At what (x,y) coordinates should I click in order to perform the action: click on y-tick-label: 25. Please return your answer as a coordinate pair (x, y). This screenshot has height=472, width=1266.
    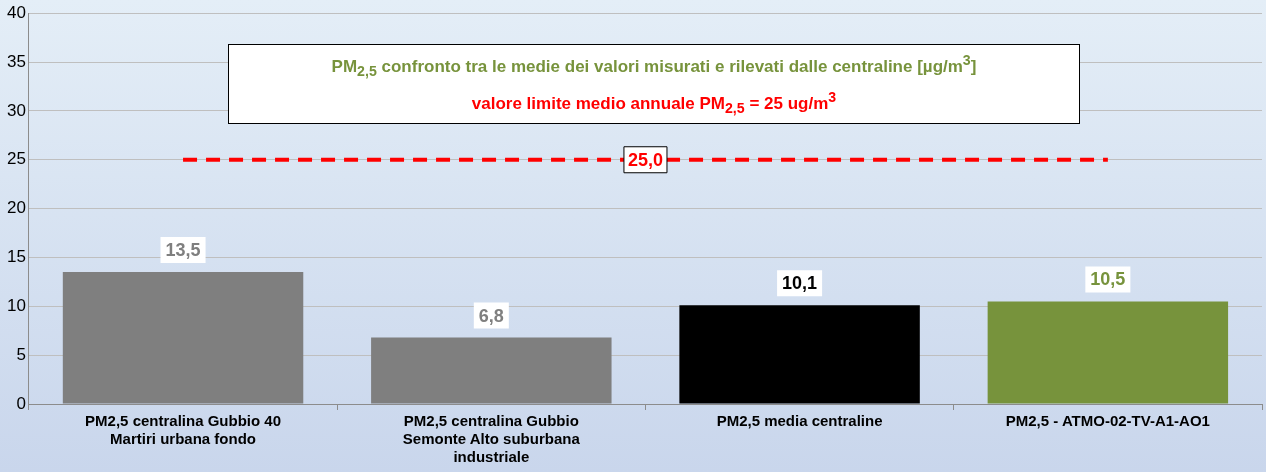
    Looking at the image, I should click on (16, 159).